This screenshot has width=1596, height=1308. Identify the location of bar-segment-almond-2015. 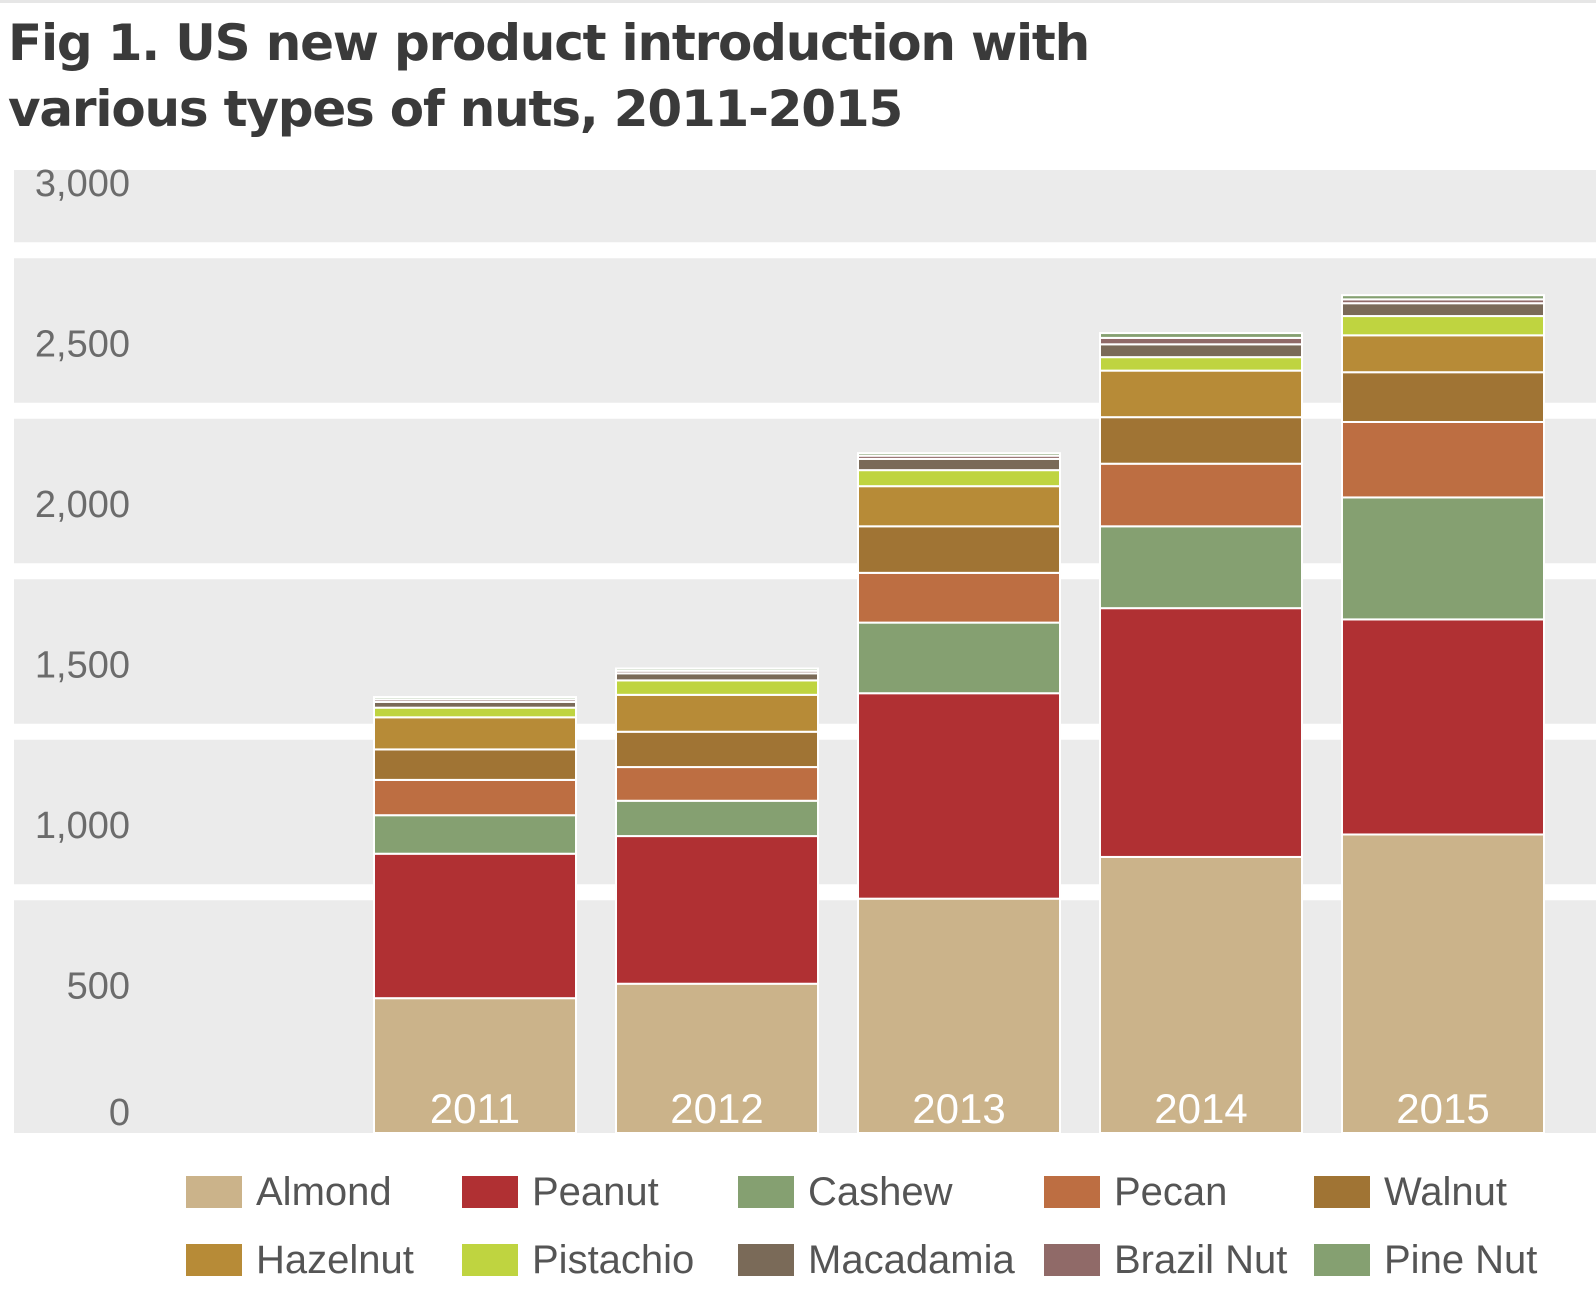
(1443, 983).